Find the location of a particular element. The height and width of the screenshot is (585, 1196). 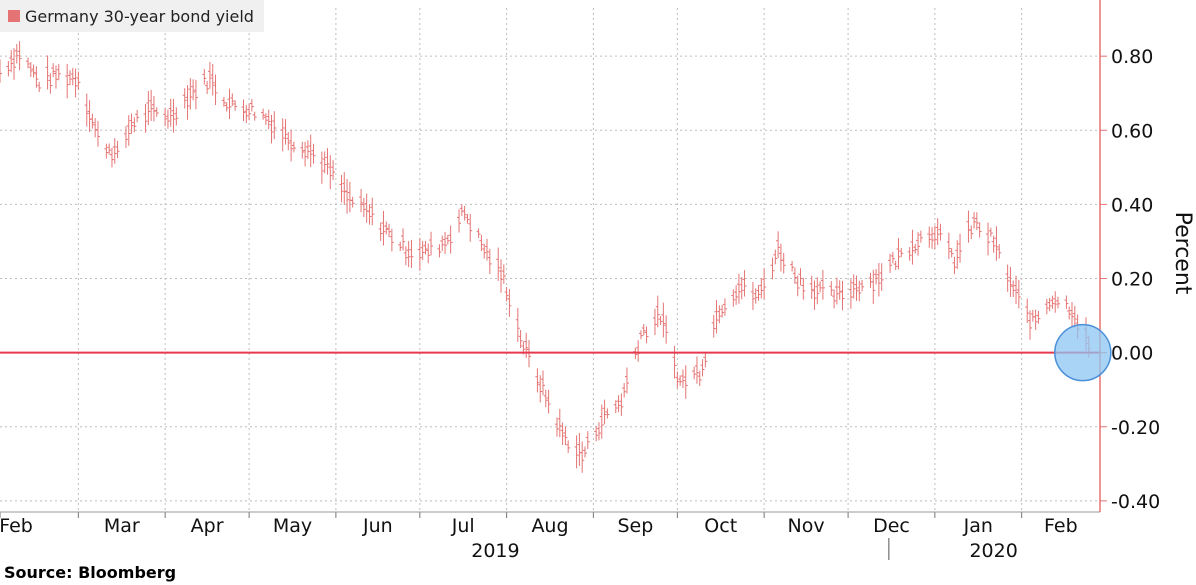

x-tick-label: Sep is located at coordinates (635, 526).